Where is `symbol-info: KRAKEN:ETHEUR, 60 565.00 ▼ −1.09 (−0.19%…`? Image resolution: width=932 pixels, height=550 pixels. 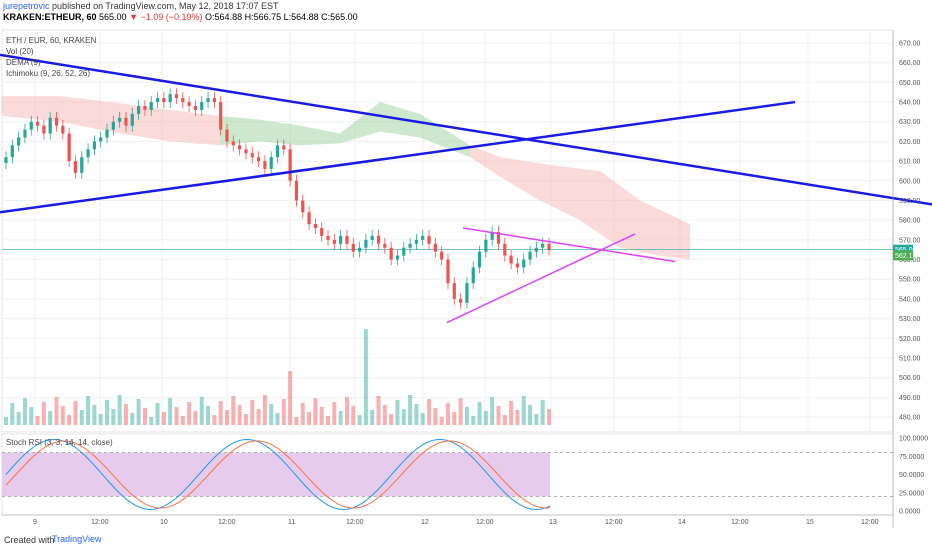
symbol-info: KRAKEN:ETHEUR, 60 565.00 ▼ −1.09 (−0.19%… is located at coordinates (180, 17).